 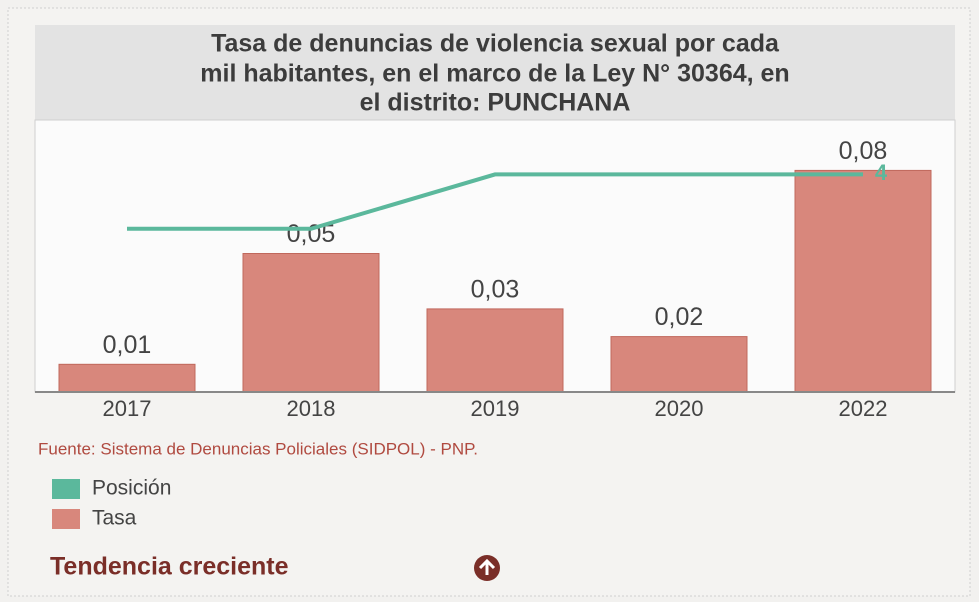 What do you see at coordinates (495, 290) in the screenshot?
I see `data-label: 0,03` at bounding box center [495, 290].